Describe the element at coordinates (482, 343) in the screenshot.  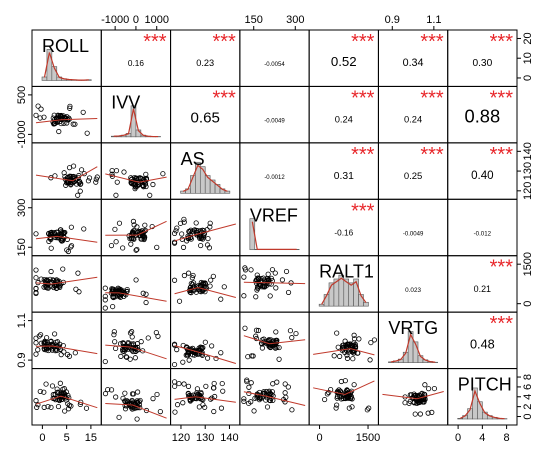
I see `correlation-value: 0.48` at that location.